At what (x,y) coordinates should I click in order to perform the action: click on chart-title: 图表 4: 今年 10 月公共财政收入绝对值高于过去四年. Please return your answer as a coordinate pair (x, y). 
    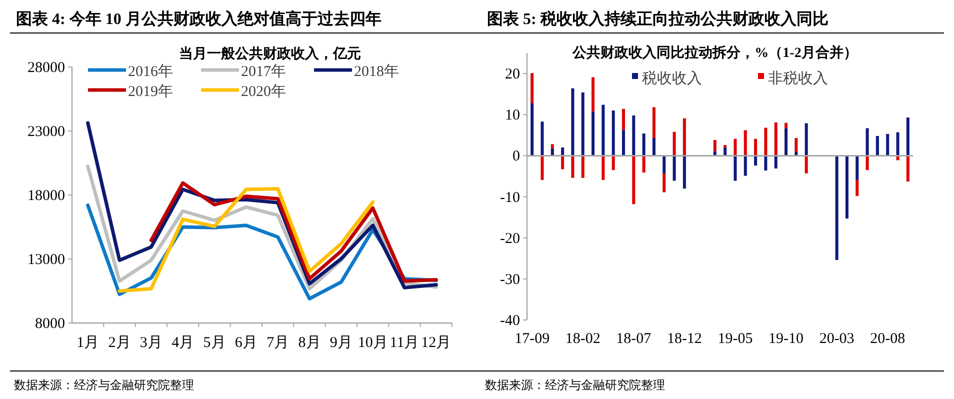
    Looking at the image, I should click on (199, 18).